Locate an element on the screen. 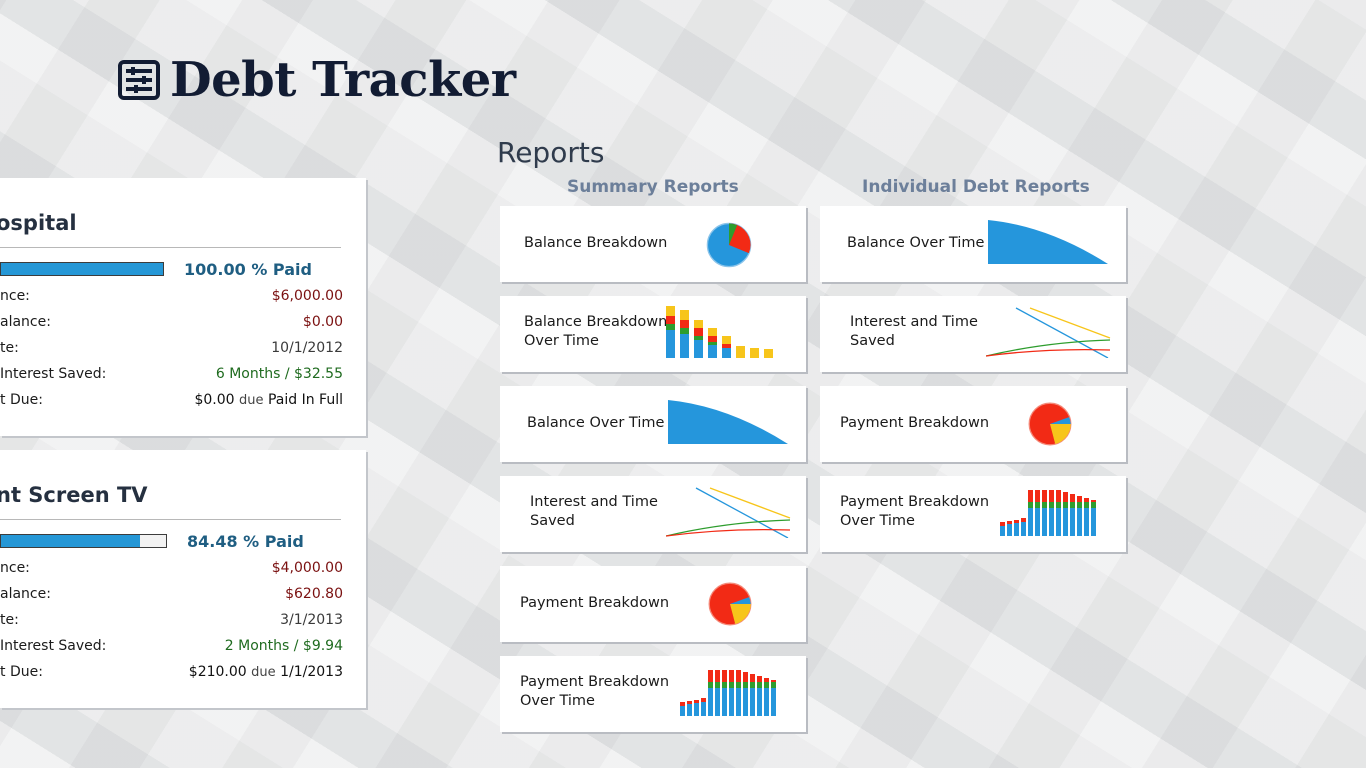 Image resolution: width=1366 pixels, height=768 pixels. app-header: Debt Tracker is located at coordinates (317, 80).